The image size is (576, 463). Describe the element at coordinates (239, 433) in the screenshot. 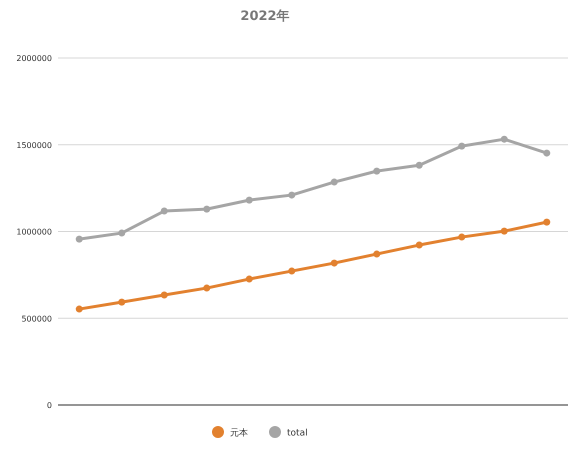

I see `legend-label: 元本` at that location.